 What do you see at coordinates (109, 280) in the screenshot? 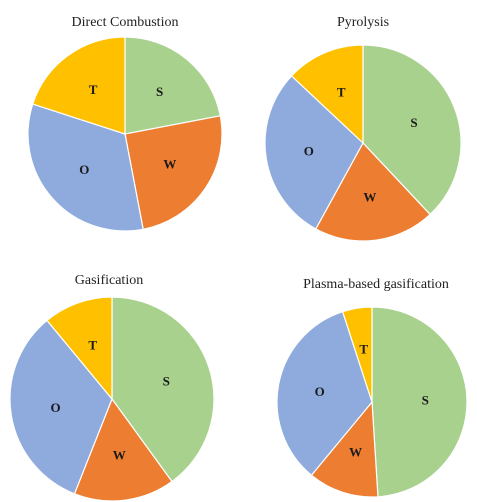
I see `chart-title: Gasification` at bounding box center [109, 280].